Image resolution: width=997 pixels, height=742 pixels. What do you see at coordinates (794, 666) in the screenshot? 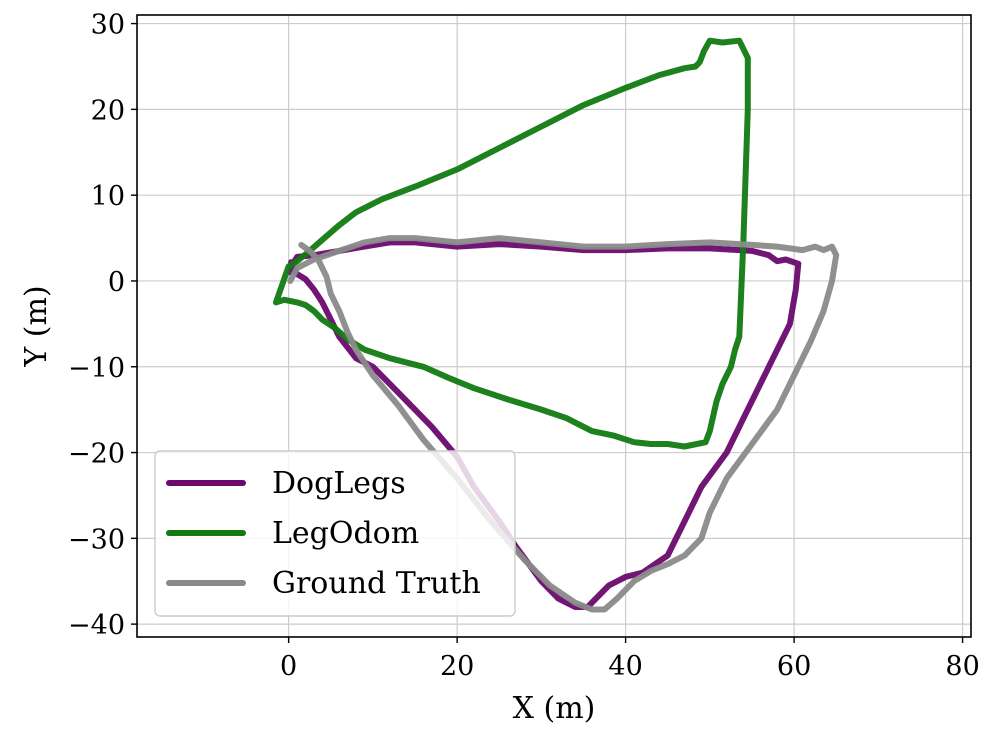
I see `x-tick-label: 60` at bounding box center [794, 666].